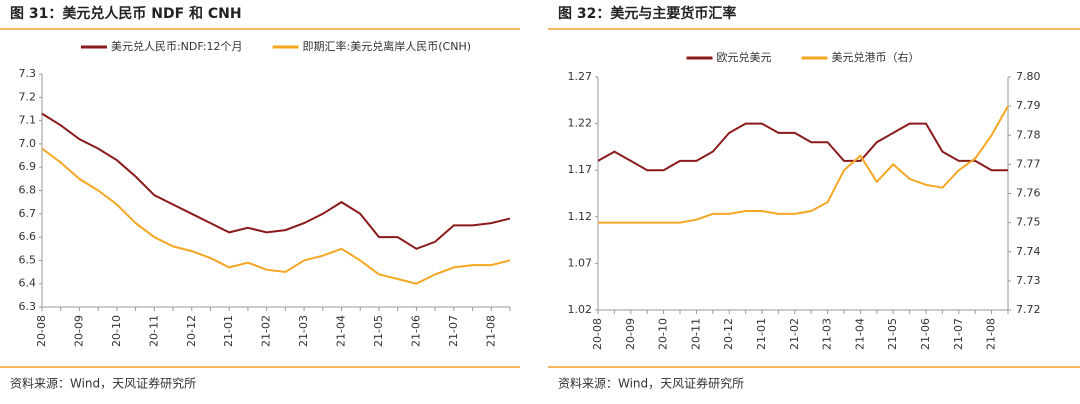 Image resolution: width=1080 pixels, height=404 pixels. What do you see at coordinates (28, 236) in the screenshot?
I see `y-tick-label: 6.6` at bounding box center [28, 236].